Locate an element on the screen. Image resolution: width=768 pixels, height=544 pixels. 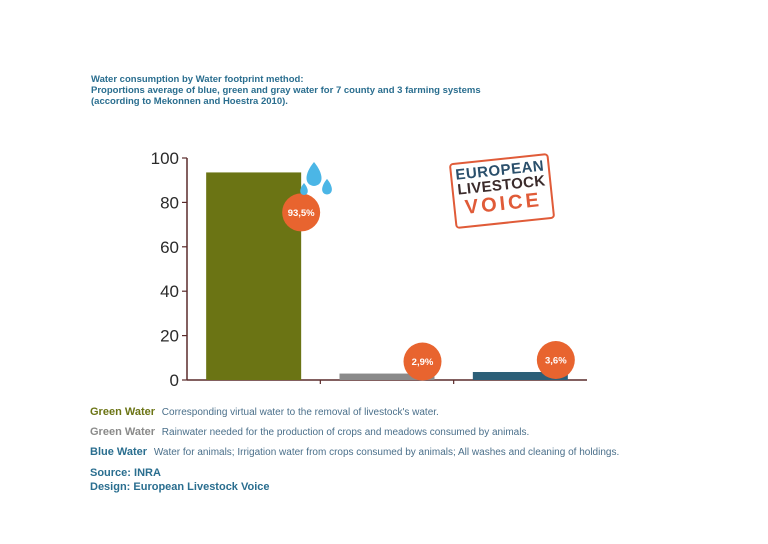
bar-grey-water is located at coordinates (387, 376).